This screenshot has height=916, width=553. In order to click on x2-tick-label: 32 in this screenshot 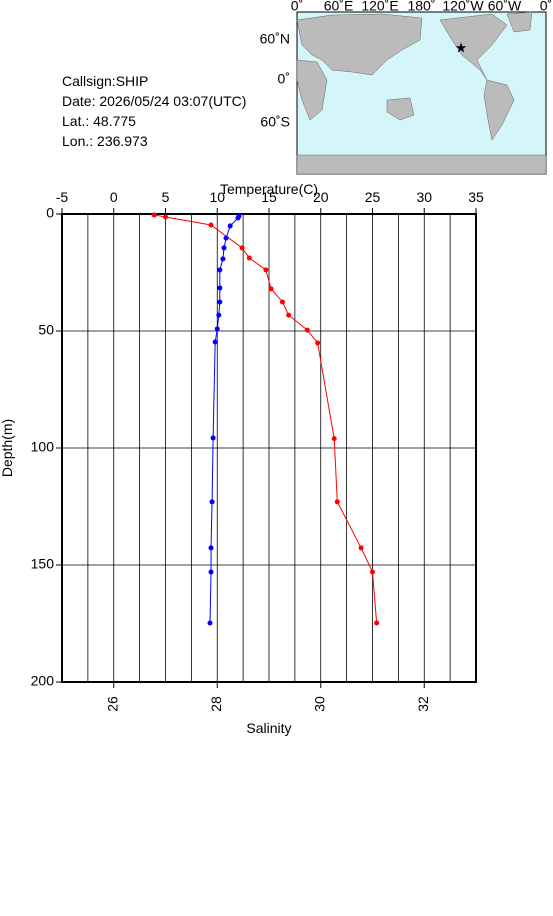, I will do `click(423, 704)`.